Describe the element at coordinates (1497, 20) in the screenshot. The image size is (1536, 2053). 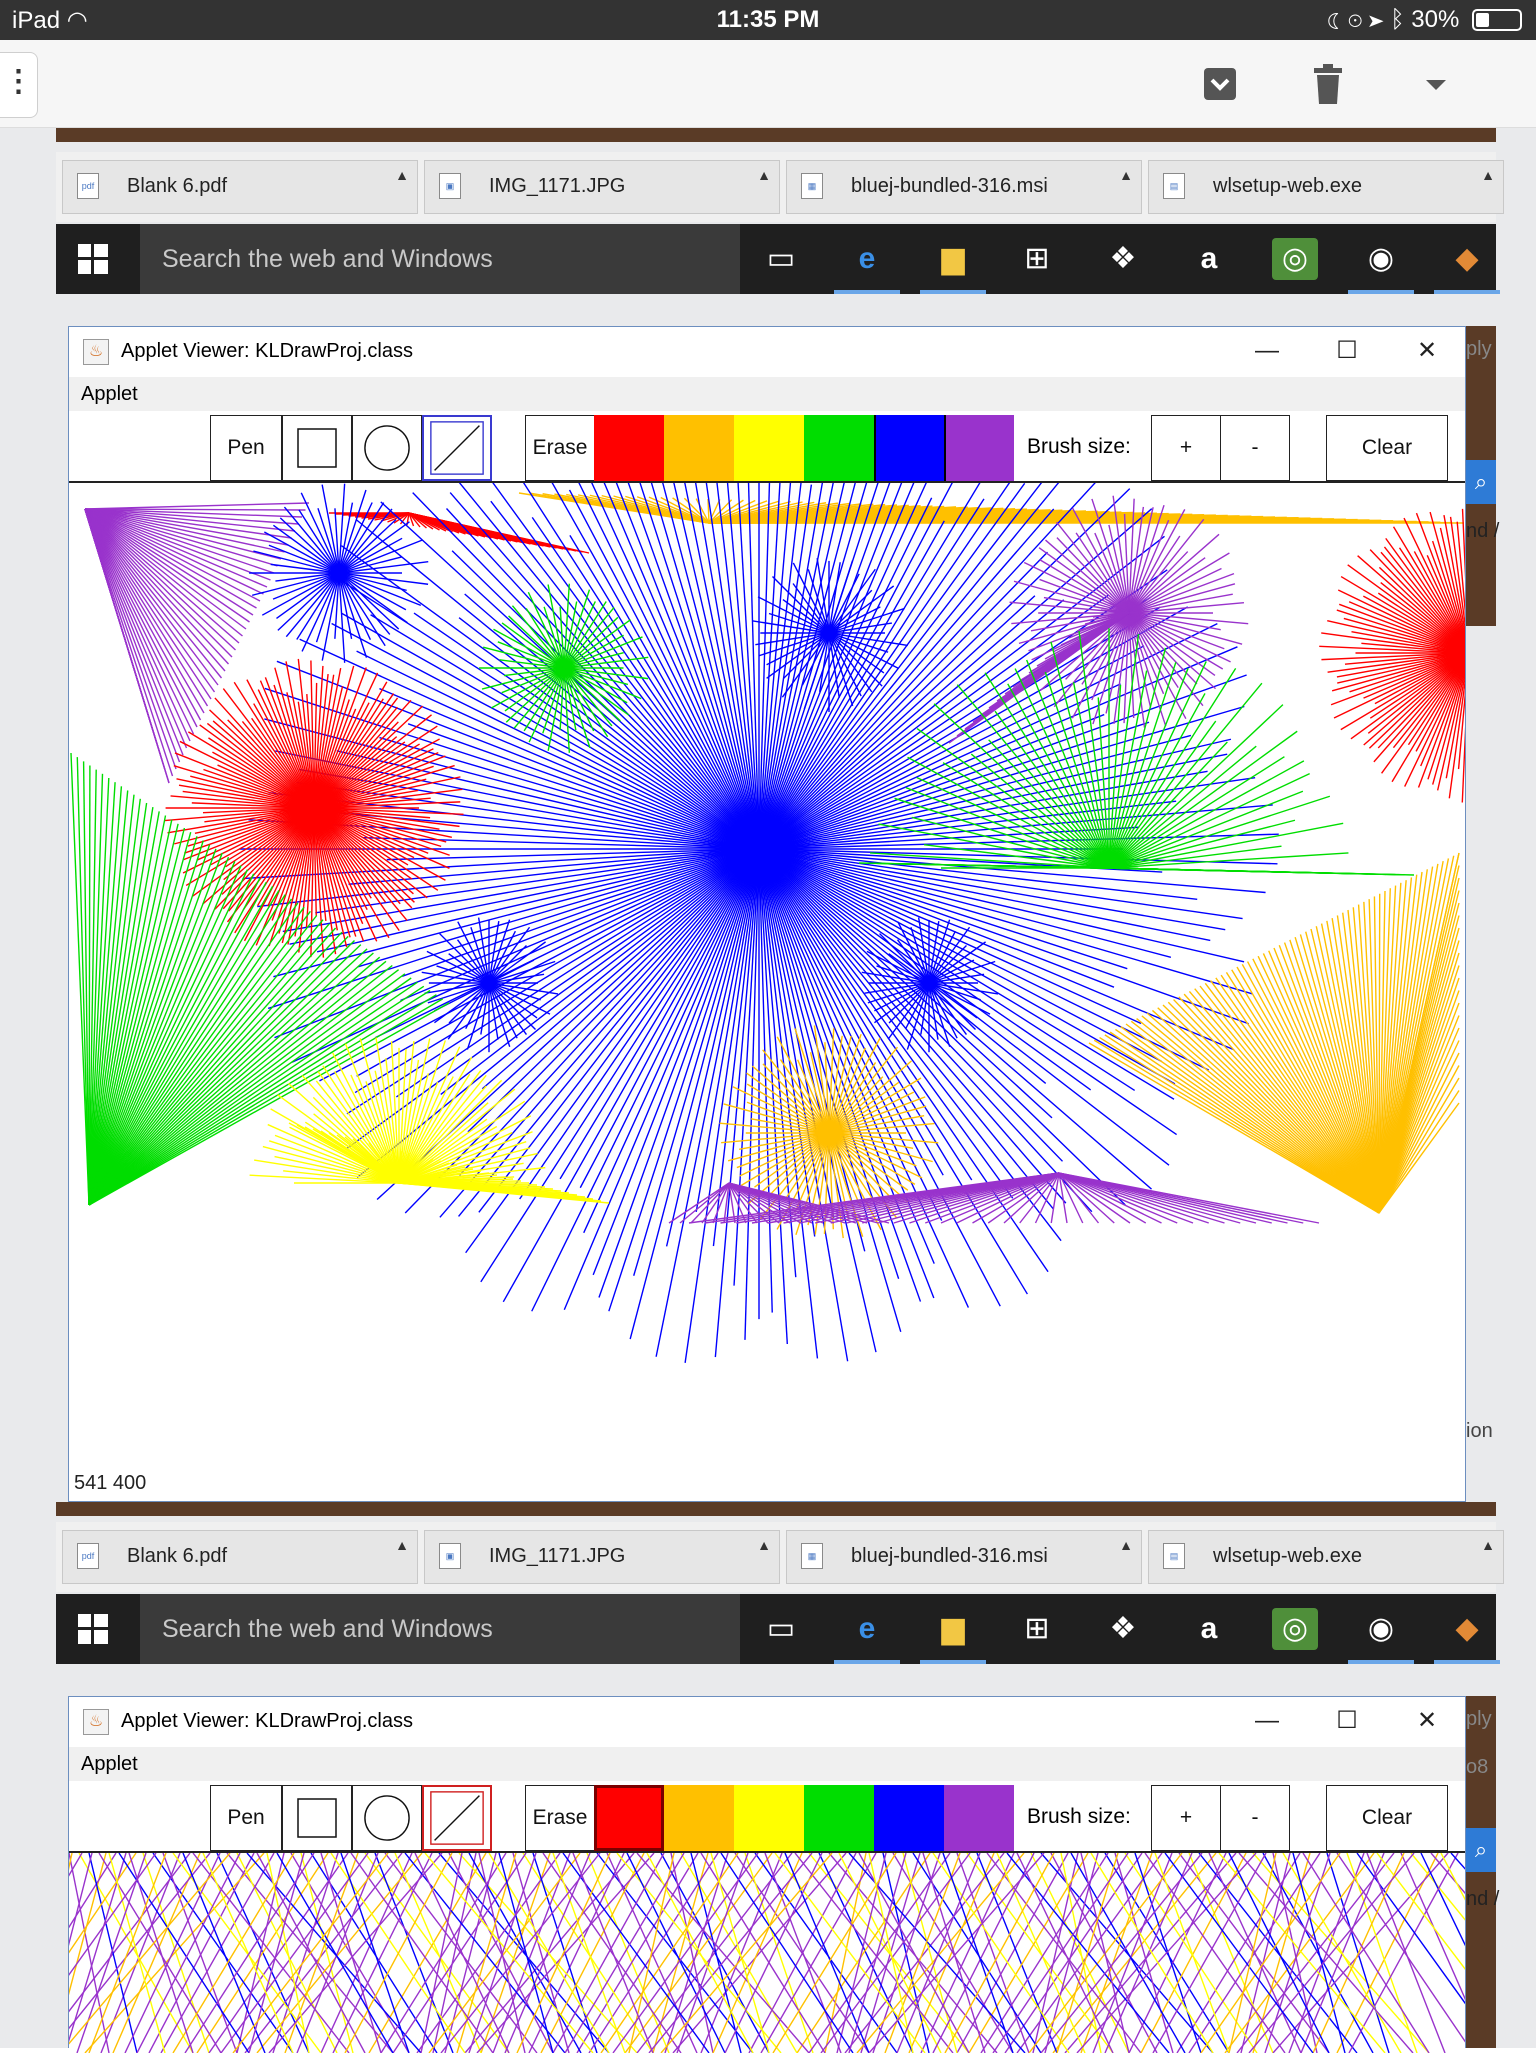
I see `battery-icon` at that location.